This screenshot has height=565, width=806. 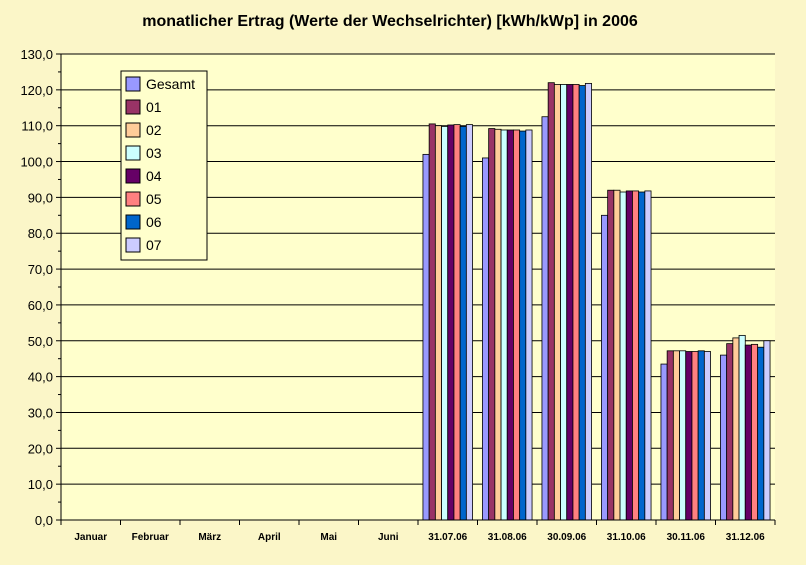 What do you see at coordinates (150, 537) in the screenshot?
I see `x-tick-label: Februar` at bounding box center [150, 537].